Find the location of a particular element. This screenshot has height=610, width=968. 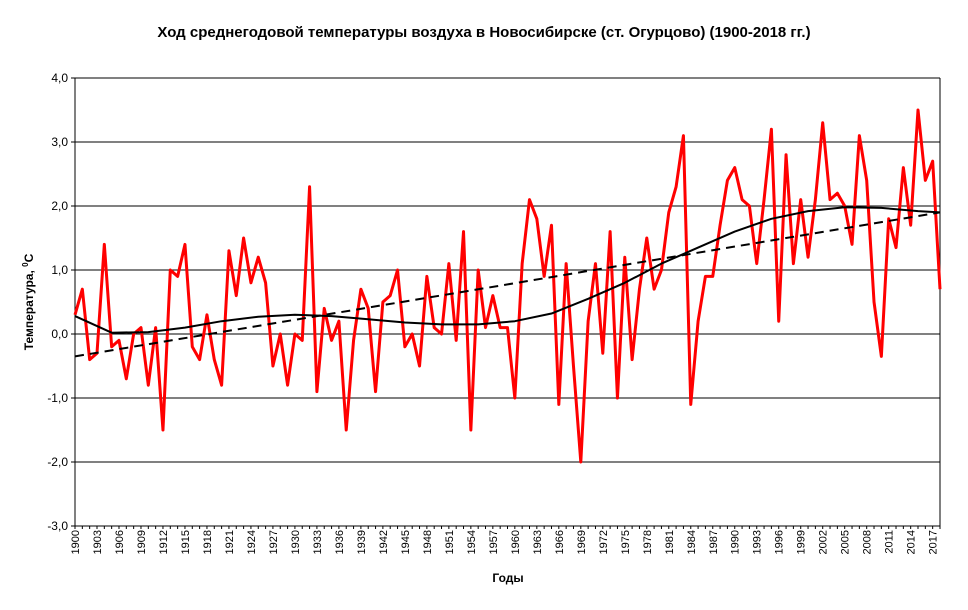

x-tick-label: 1933 is located at coordinates (318, 542).